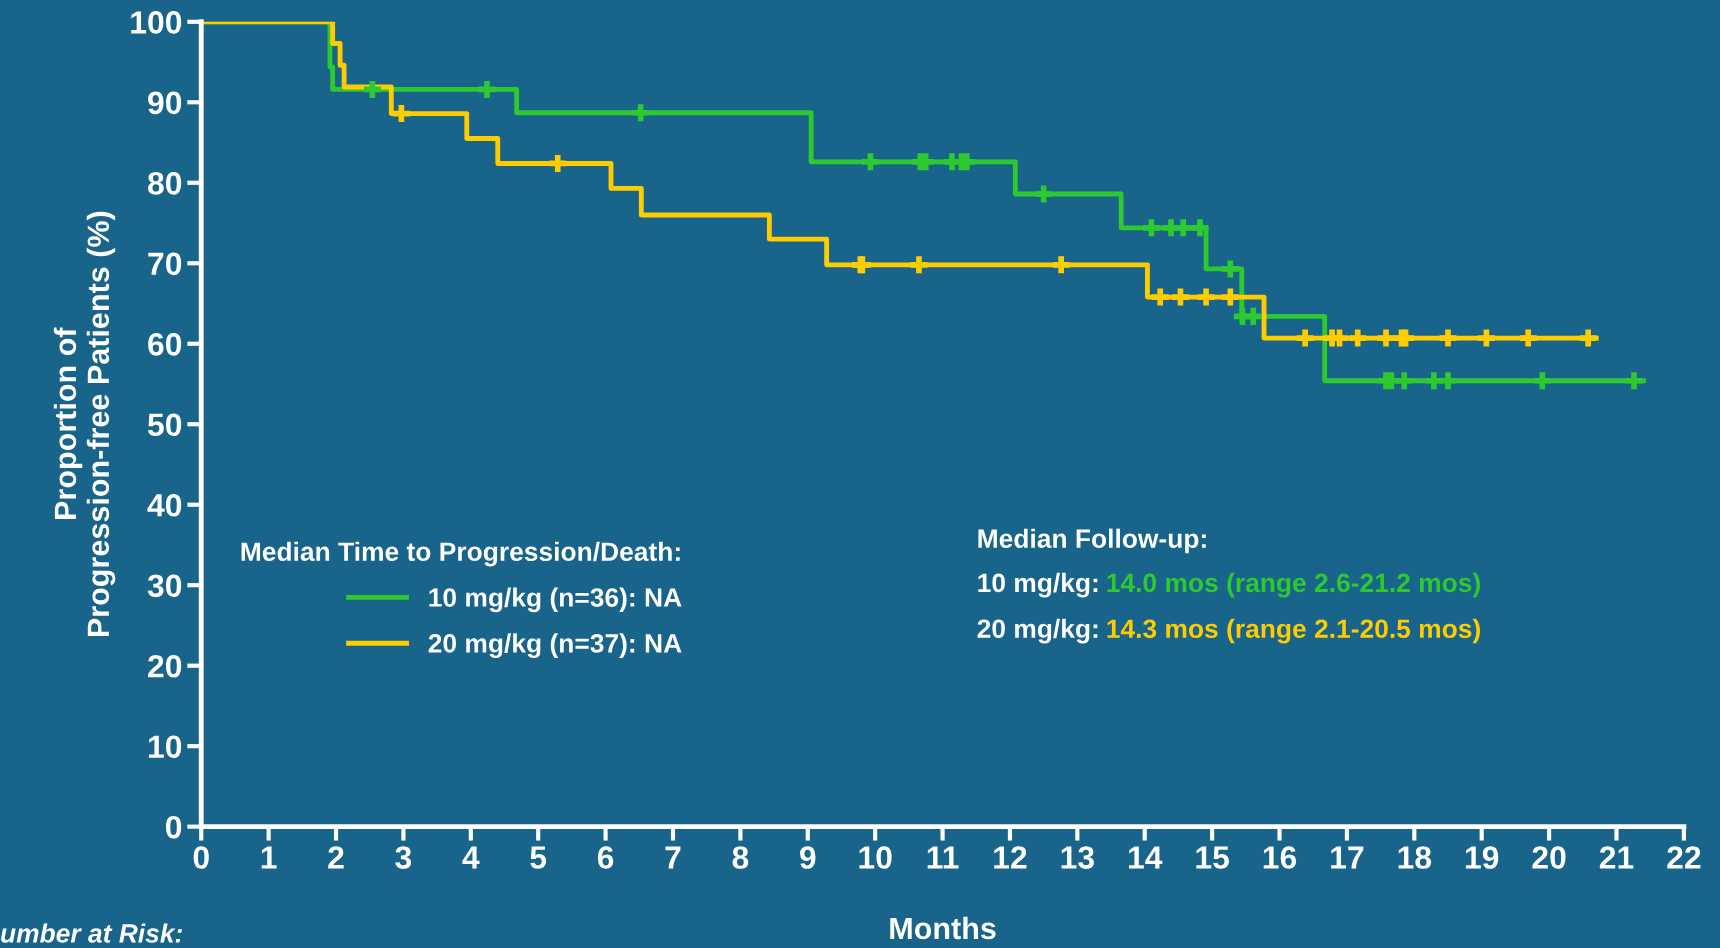 The width and height of the screenshot is (1720, 948). What do you see at coordinates (1077, 857) in the screenshot?
I see `x-tick-label: 13` at bounding box center [1077, 857].